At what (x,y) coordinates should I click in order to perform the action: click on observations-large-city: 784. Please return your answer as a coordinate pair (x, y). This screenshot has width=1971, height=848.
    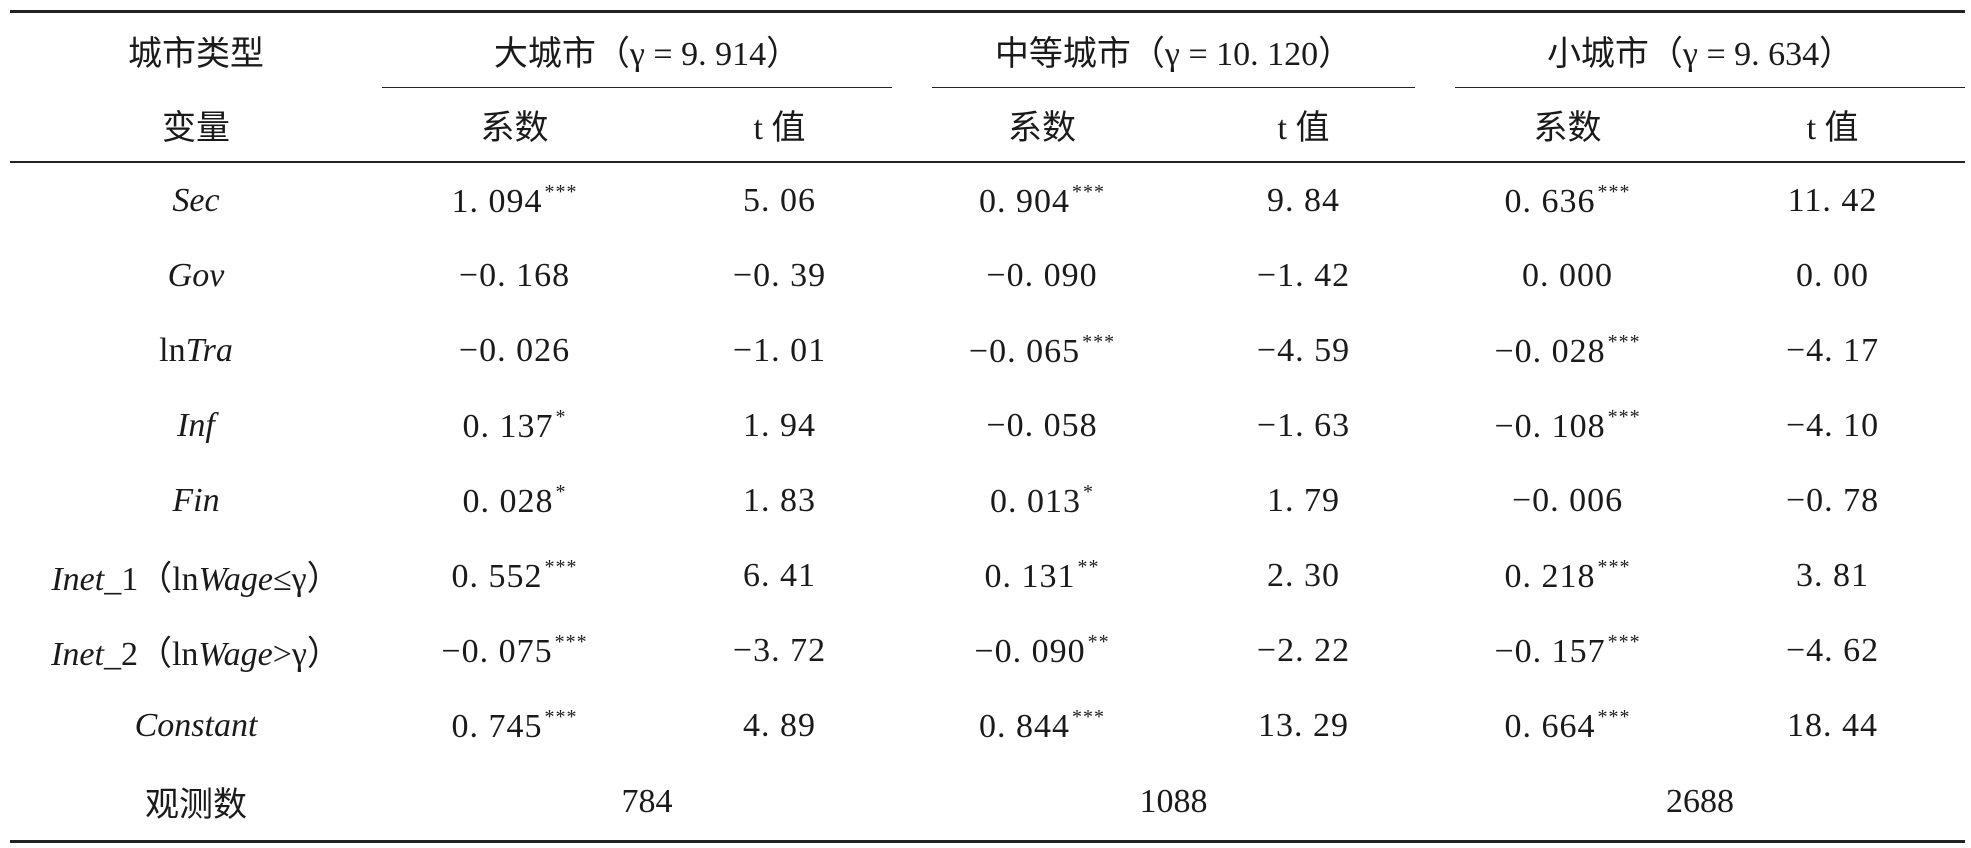
    Looking at the image, I should click on (647, 803).